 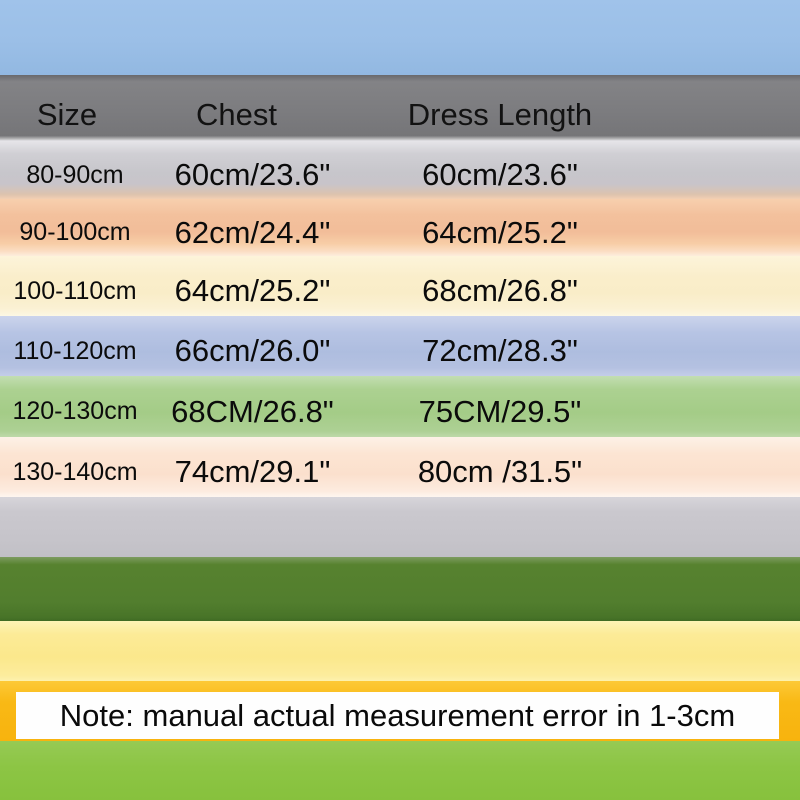 I want to click on table-row: 110-120cm 66cm/26.0" 72cm/28.3", so click(x=400, y=346).